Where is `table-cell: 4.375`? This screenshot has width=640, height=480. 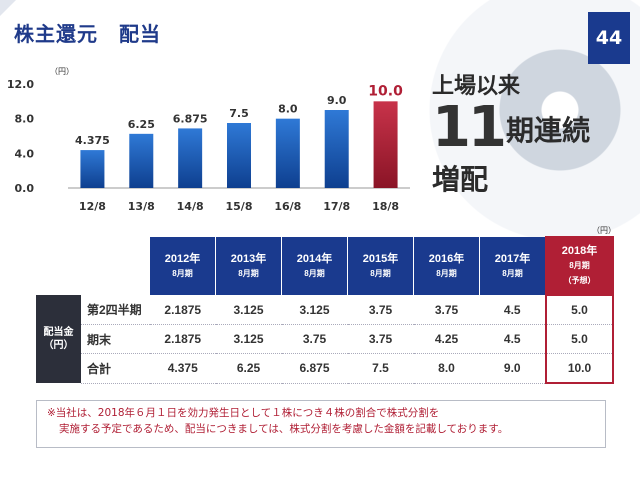
table-cell: 4.375 is located at coordinates (183, 368).